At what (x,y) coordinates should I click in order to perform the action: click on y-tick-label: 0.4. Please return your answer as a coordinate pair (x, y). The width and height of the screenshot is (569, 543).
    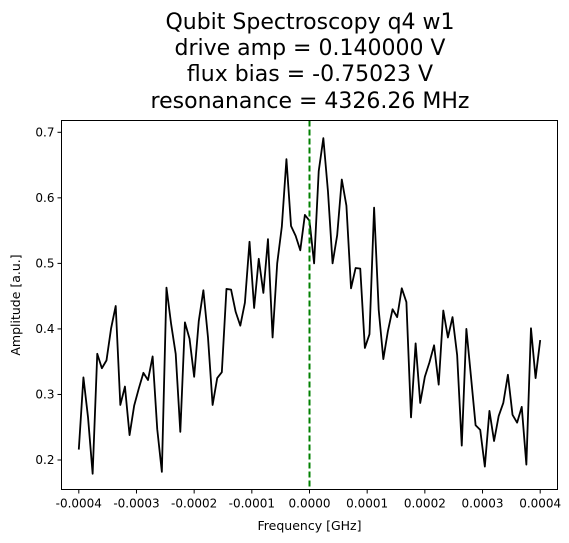
    Looking at the image, I should click on (44, 329).